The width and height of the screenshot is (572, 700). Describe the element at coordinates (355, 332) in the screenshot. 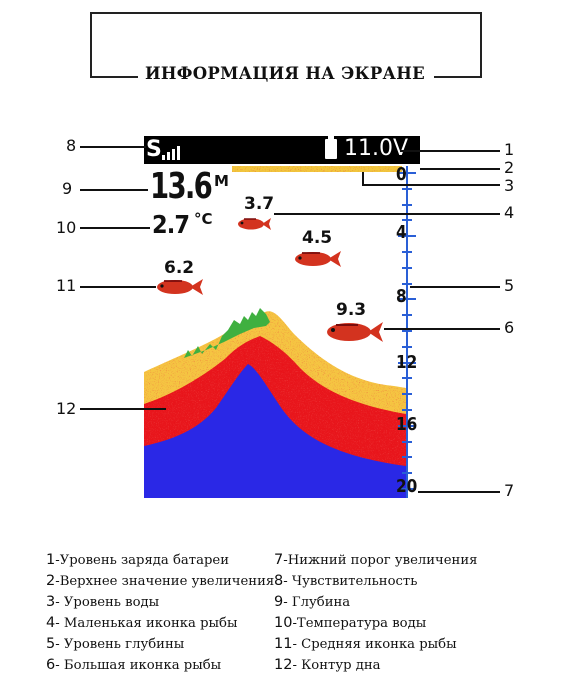

I see `large-fish-icon` at that location.